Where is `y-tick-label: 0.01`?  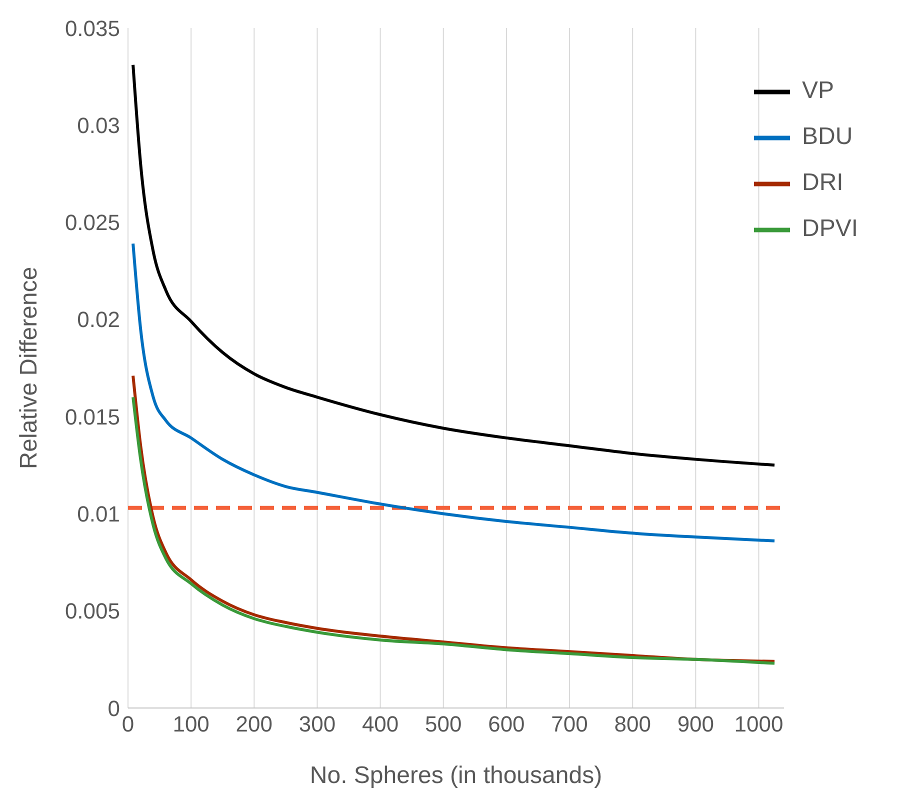 y-tick-label: 0.01 is located at coordinates (98, 514).